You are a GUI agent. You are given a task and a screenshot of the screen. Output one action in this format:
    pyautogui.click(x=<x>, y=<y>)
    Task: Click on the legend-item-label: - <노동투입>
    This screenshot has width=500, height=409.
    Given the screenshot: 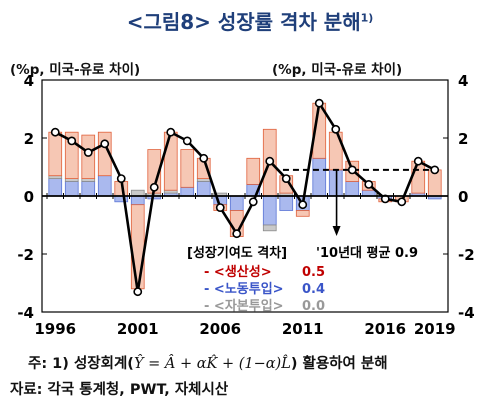 What is the action you would take?
    pyautogui.click(x=244, y=289)
    